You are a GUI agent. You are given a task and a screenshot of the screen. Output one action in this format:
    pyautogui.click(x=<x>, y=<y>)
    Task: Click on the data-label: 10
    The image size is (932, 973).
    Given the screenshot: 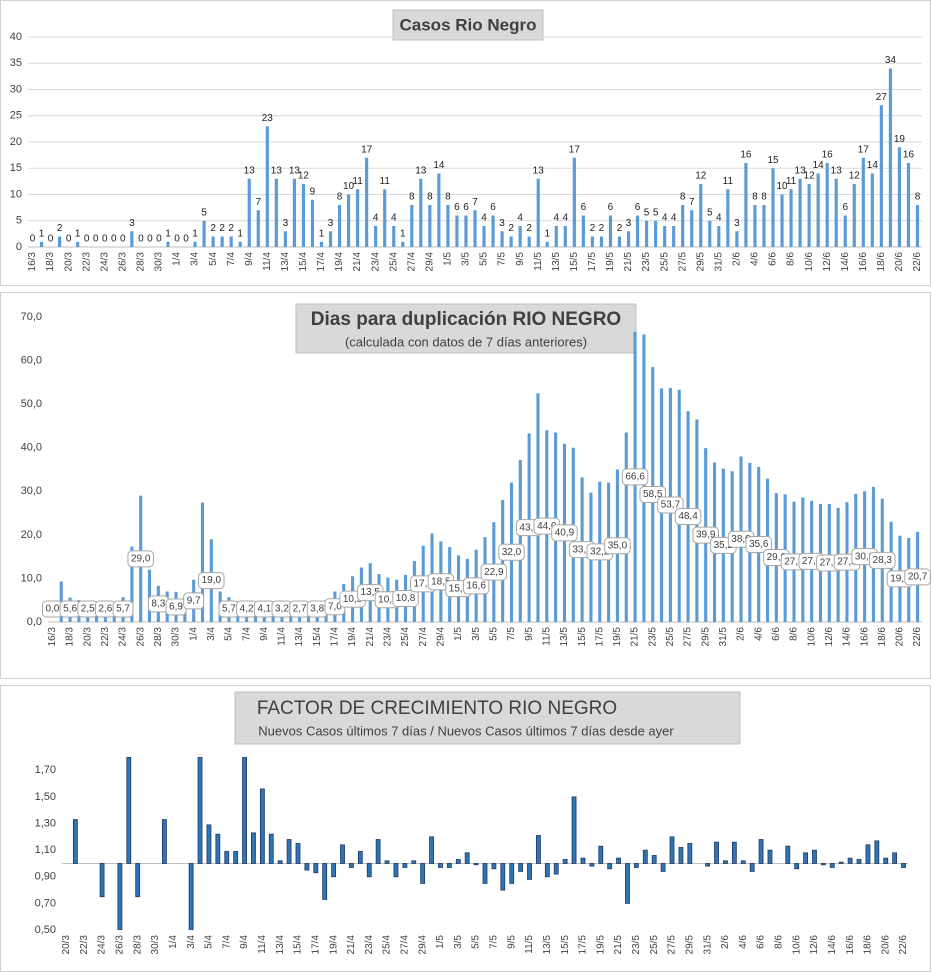 What is the action you would take?
    pyautogui.click(x=782, y=186)
    